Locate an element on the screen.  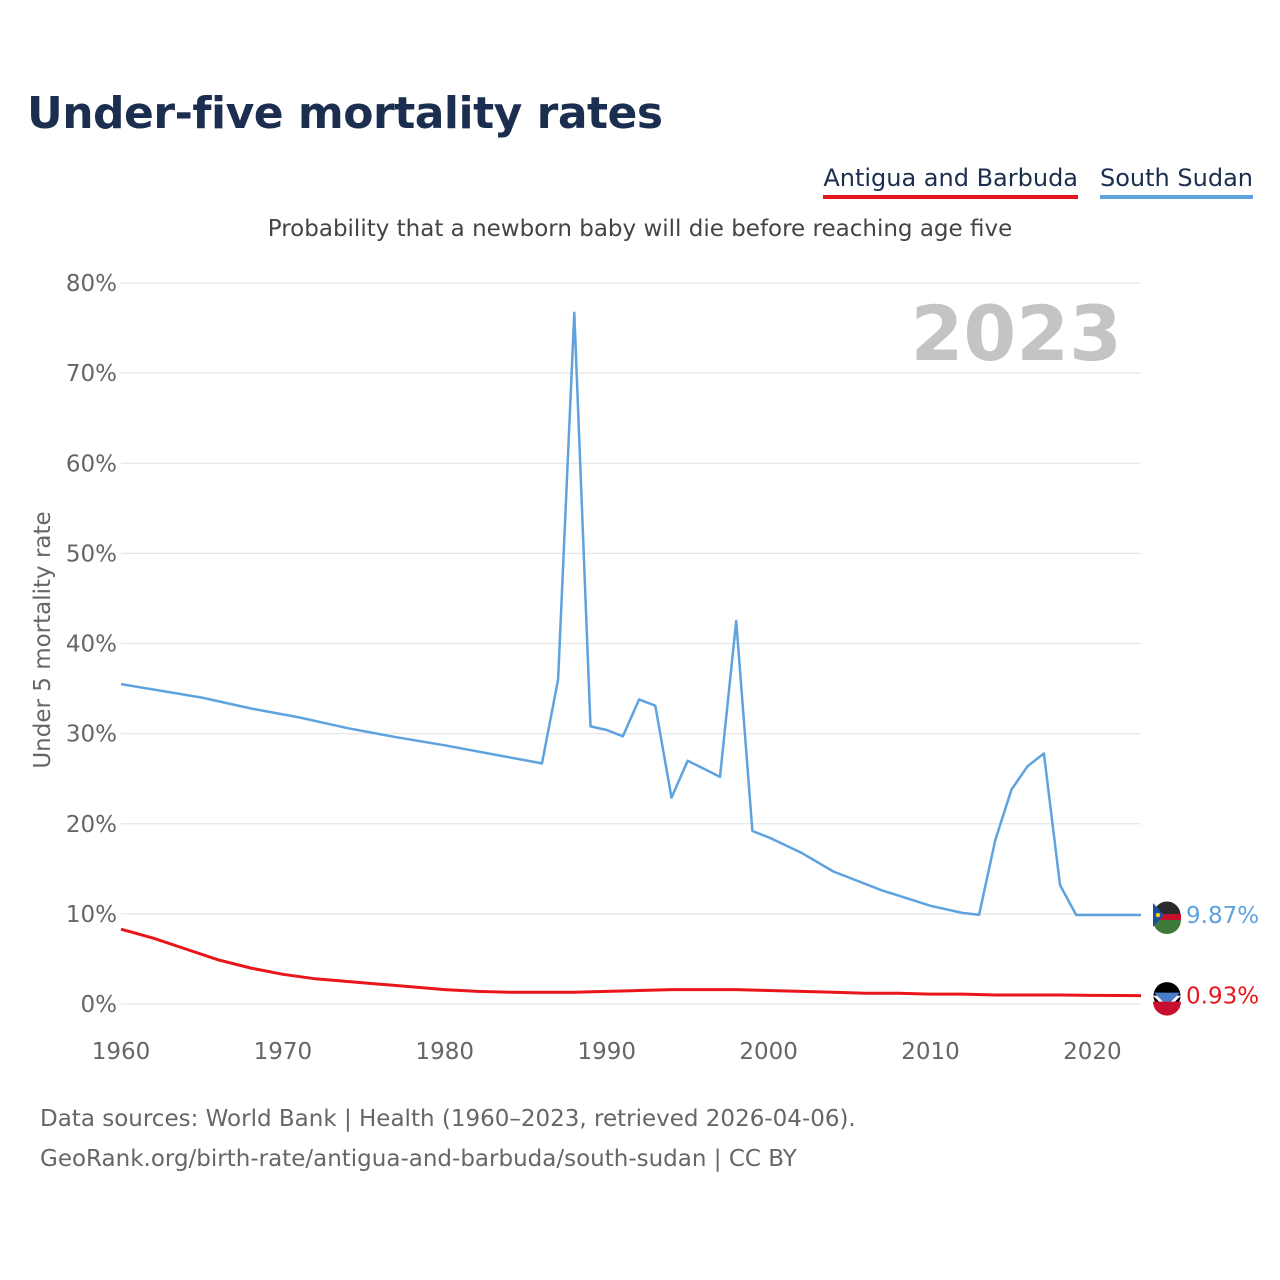
y-tick-label: 20% is located at coordinates (91, 825).